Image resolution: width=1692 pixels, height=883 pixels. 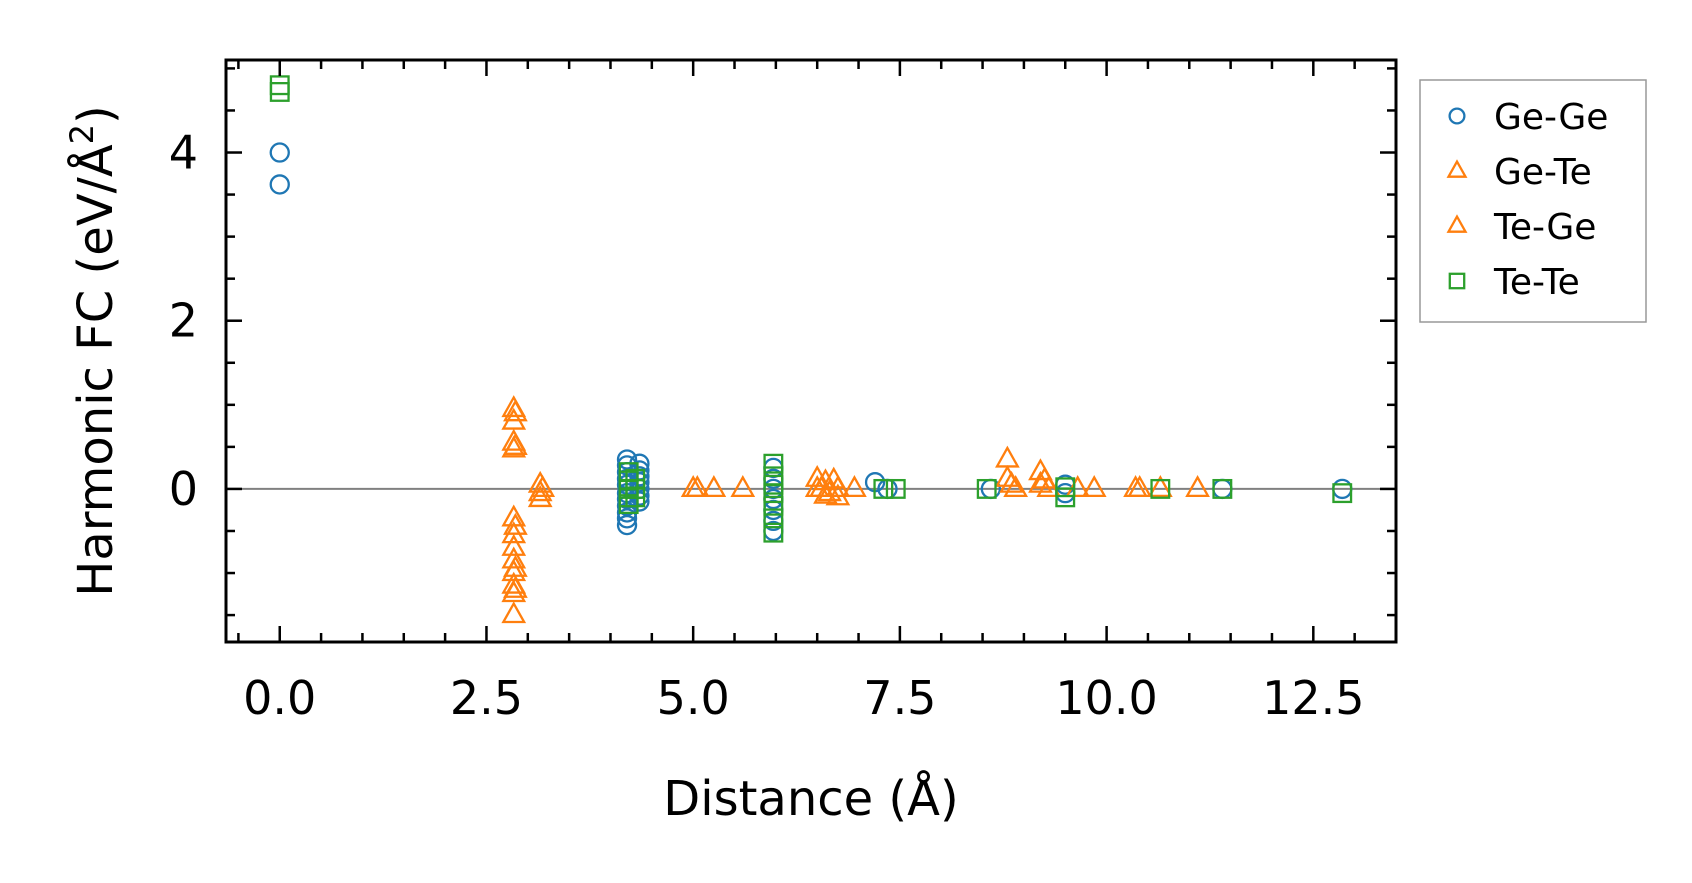 What do you see at coordinates (96, 114) in the screenshot?
I see `y-axis-label-close: )` at bounding box center [96, 114].